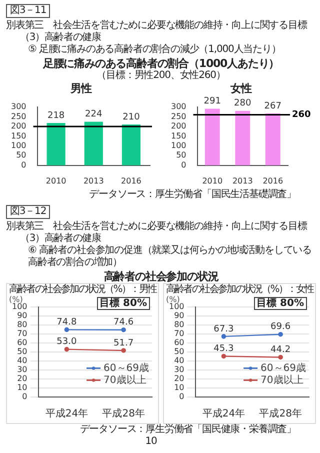 The width and height of the screenshot is (320, 453). I want to click on text: 高齢者の社会参加の状況, so click(161, 276).